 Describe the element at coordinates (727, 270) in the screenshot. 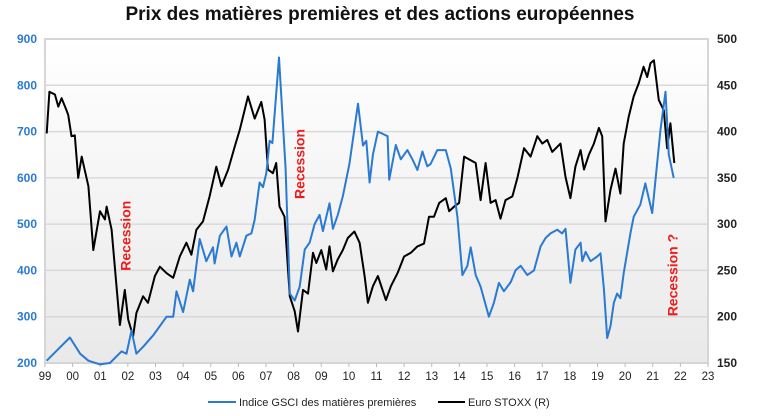

I see `right-tick-label: 250` at that location.